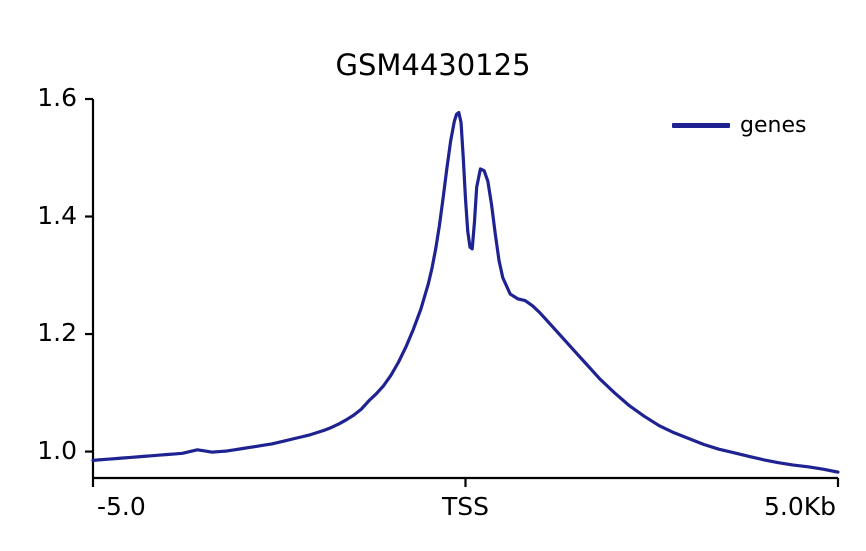 This screenshot has height=551, width=866. I want to click on y-tick-label: 1.6, so click(57, 97).